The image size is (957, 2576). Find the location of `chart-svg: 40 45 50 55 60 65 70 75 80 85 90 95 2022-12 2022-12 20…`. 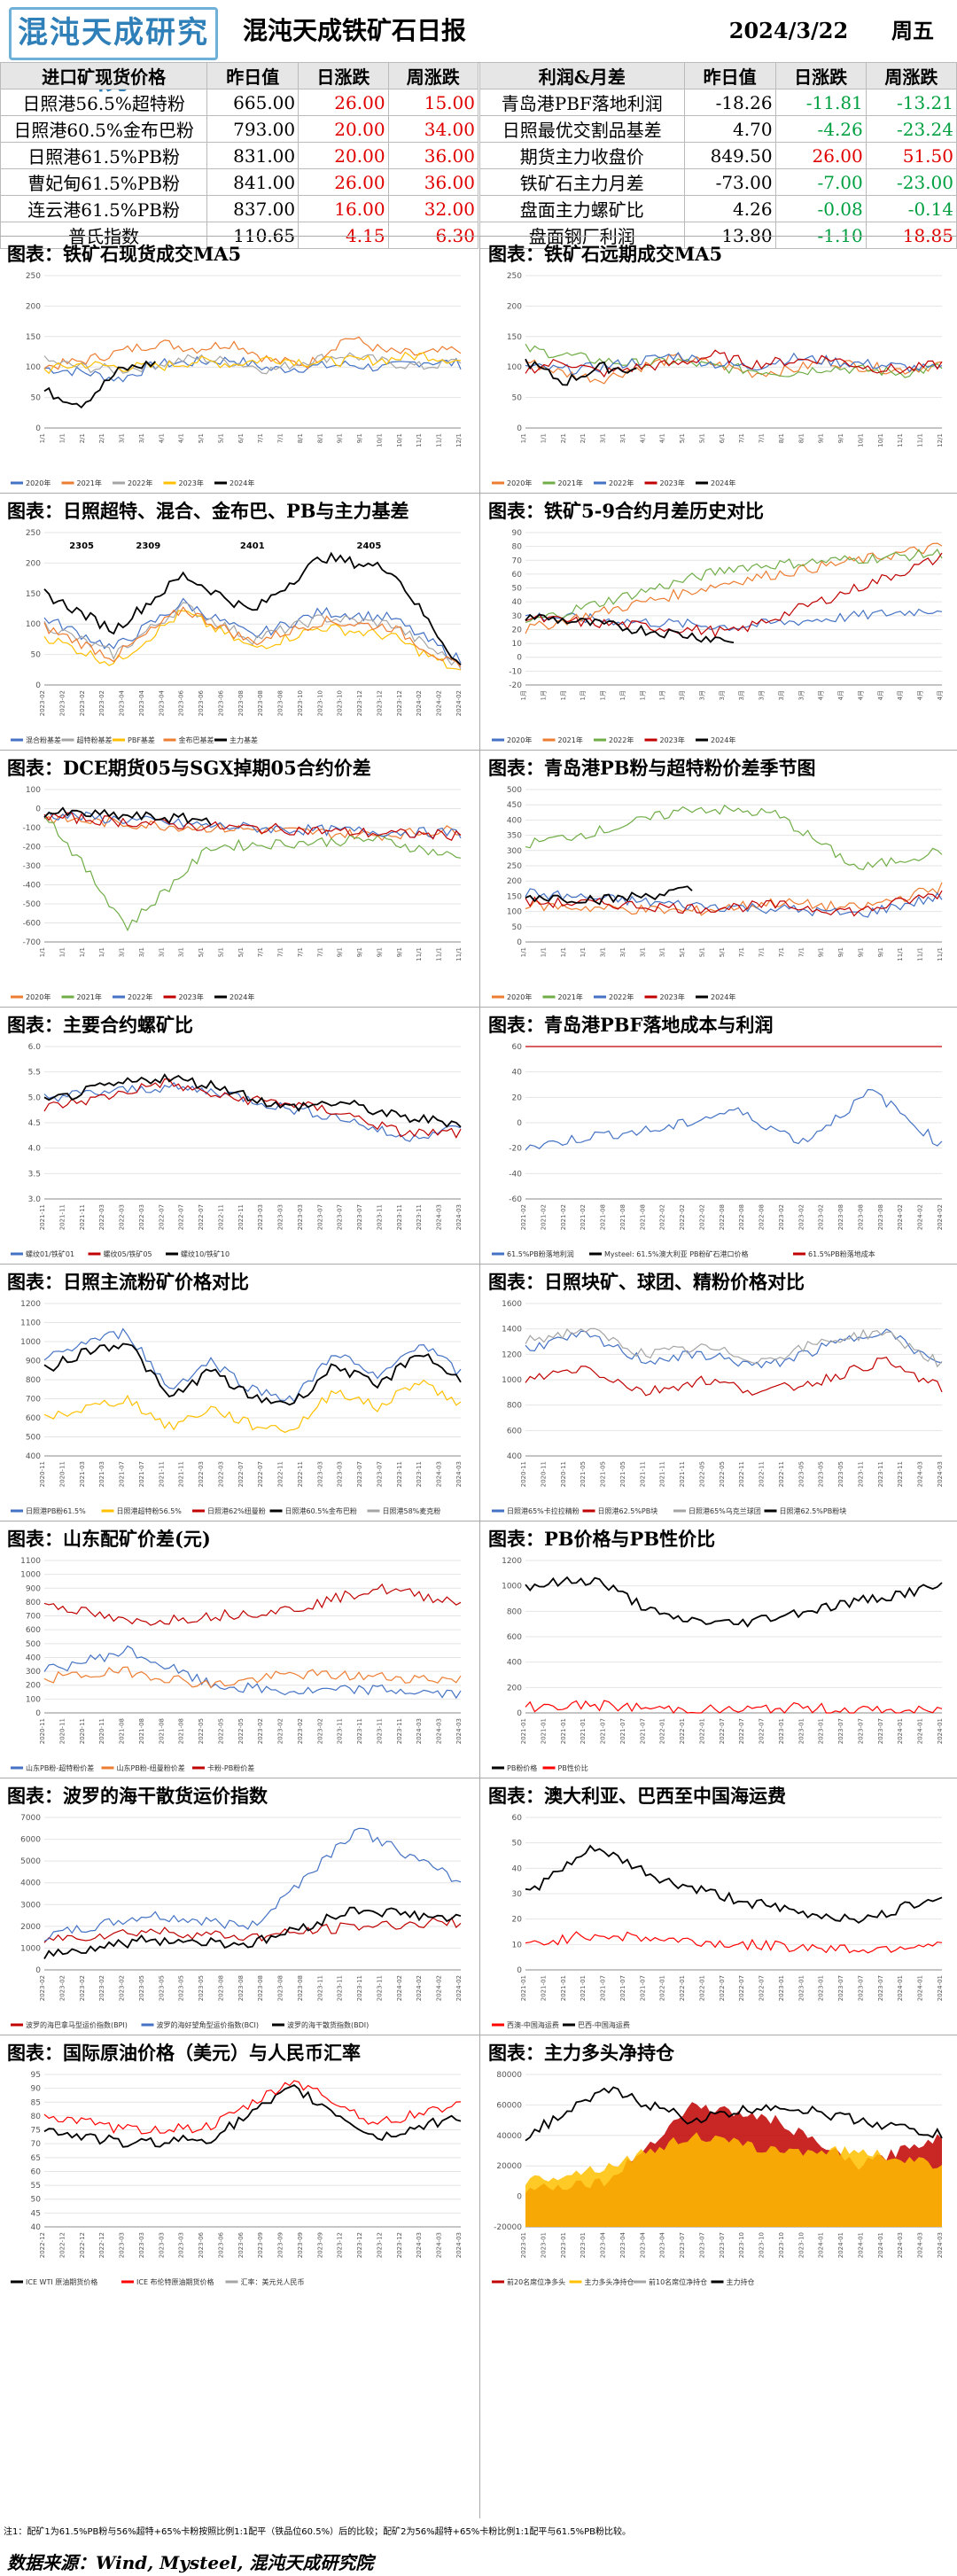

chart-svg: 40 45 50 55 60 65 70 75 80 85 90 95 2022-12 2022-12 20… is located at coordinates (237, 2179).